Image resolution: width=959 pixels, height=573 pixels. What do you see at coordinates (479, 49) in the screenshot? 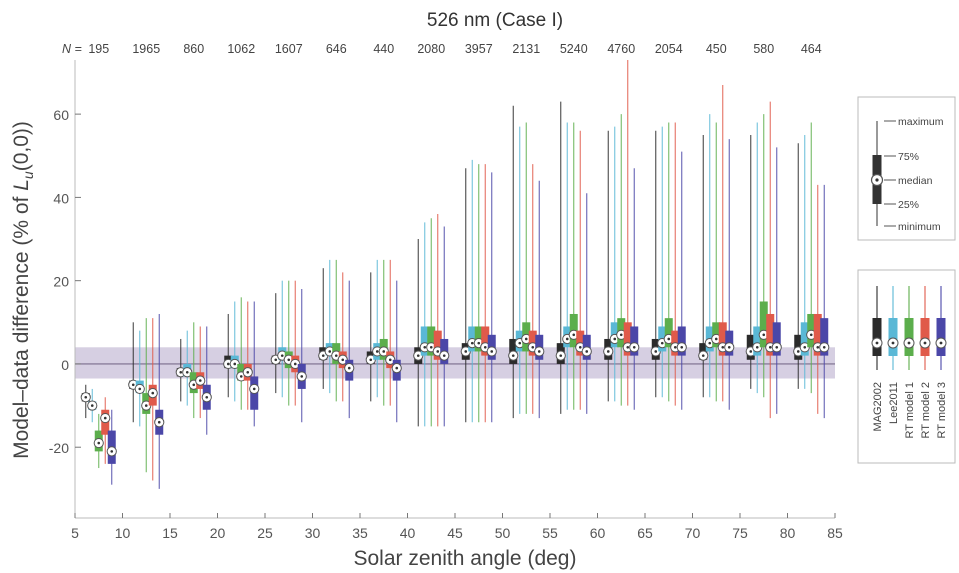
I see `n-value: 3957` at bounding box center [479, 49].